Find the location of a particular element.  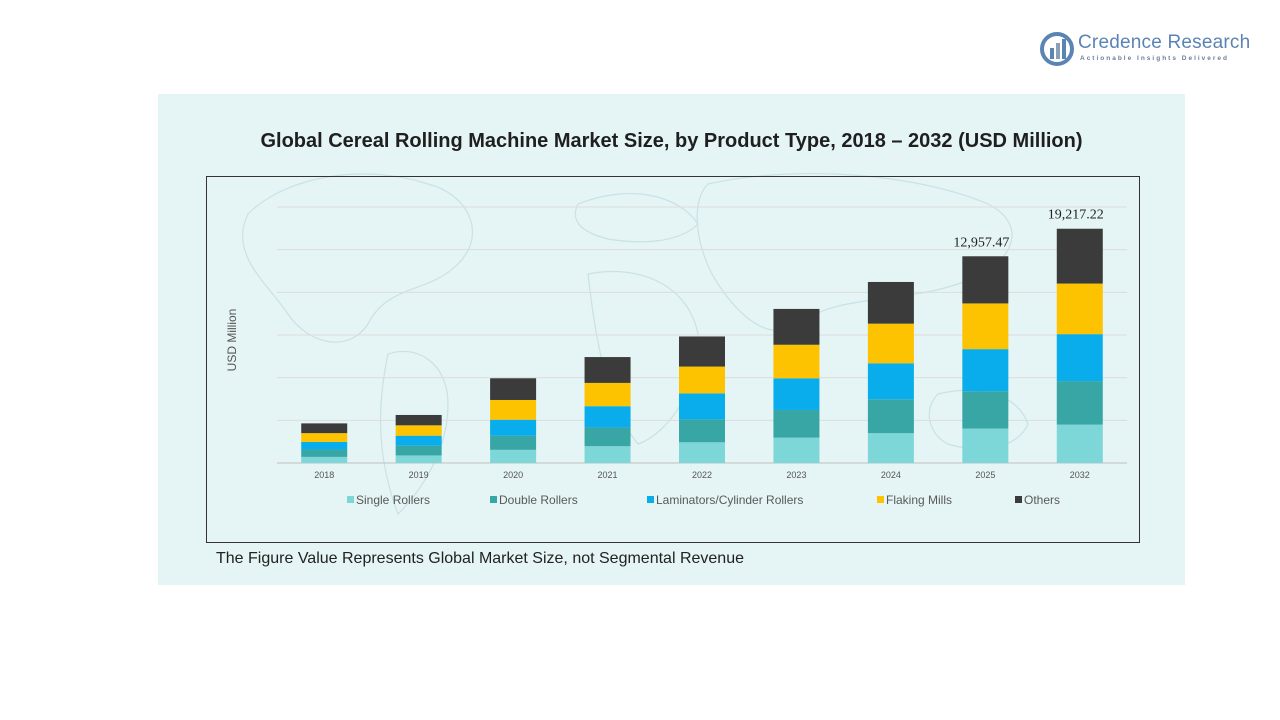

data-labels: 12,957.47 19,217.22 is located at coordinates (1028, 229).